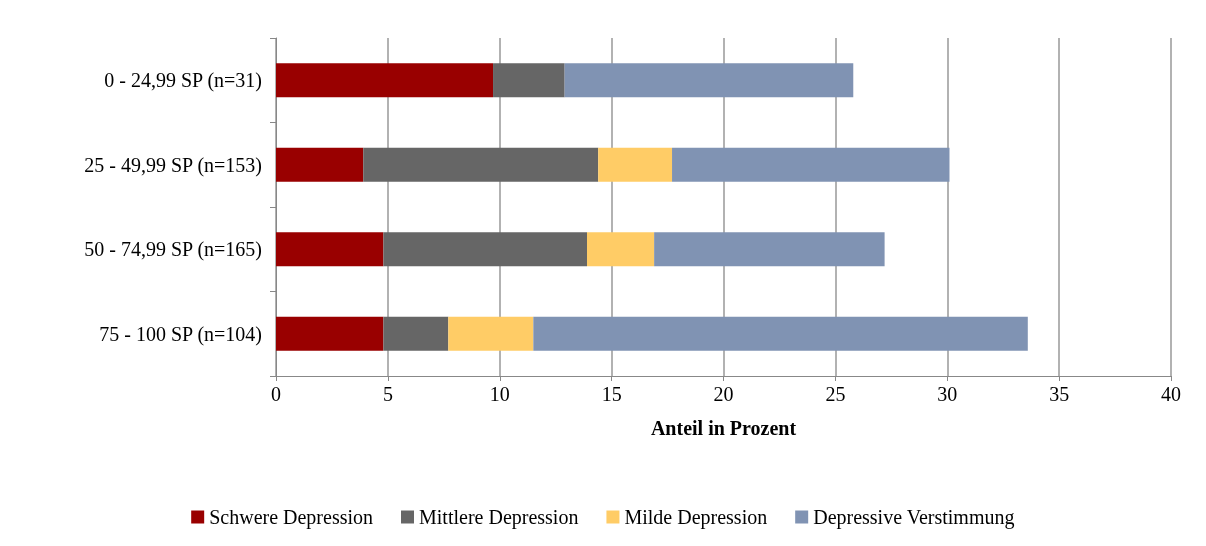 The width and height of the screenshot is (1206, 546). What do you see at coordinates (835, 394) in the screenshot?
I see `x-tick-label: 25` at bounding box center [835, 394].